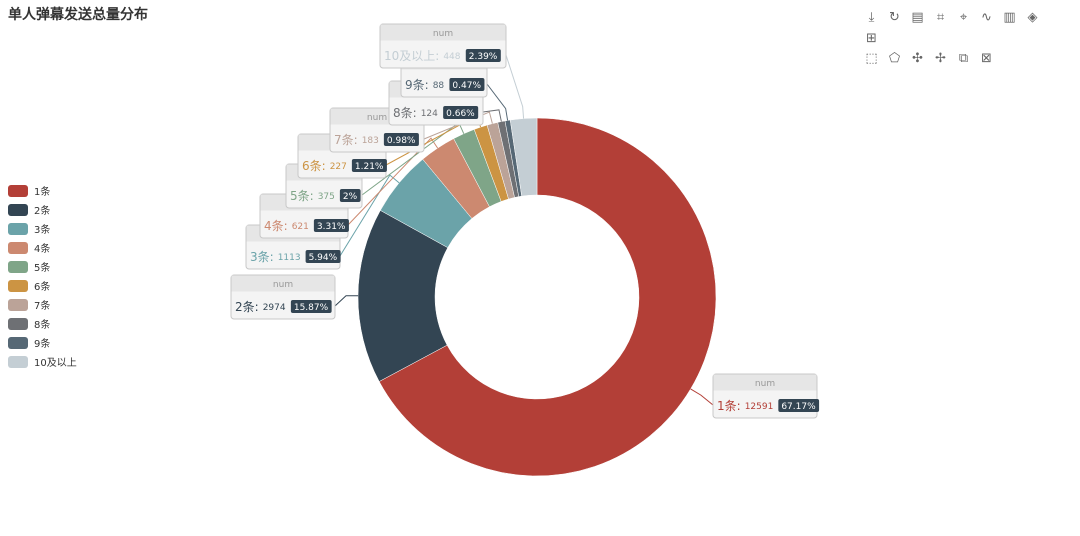  What do you see at coordinates (986, 17) in the screenshot?
I see `line-chart-icon: ∿` at bounding box center [986, 17].